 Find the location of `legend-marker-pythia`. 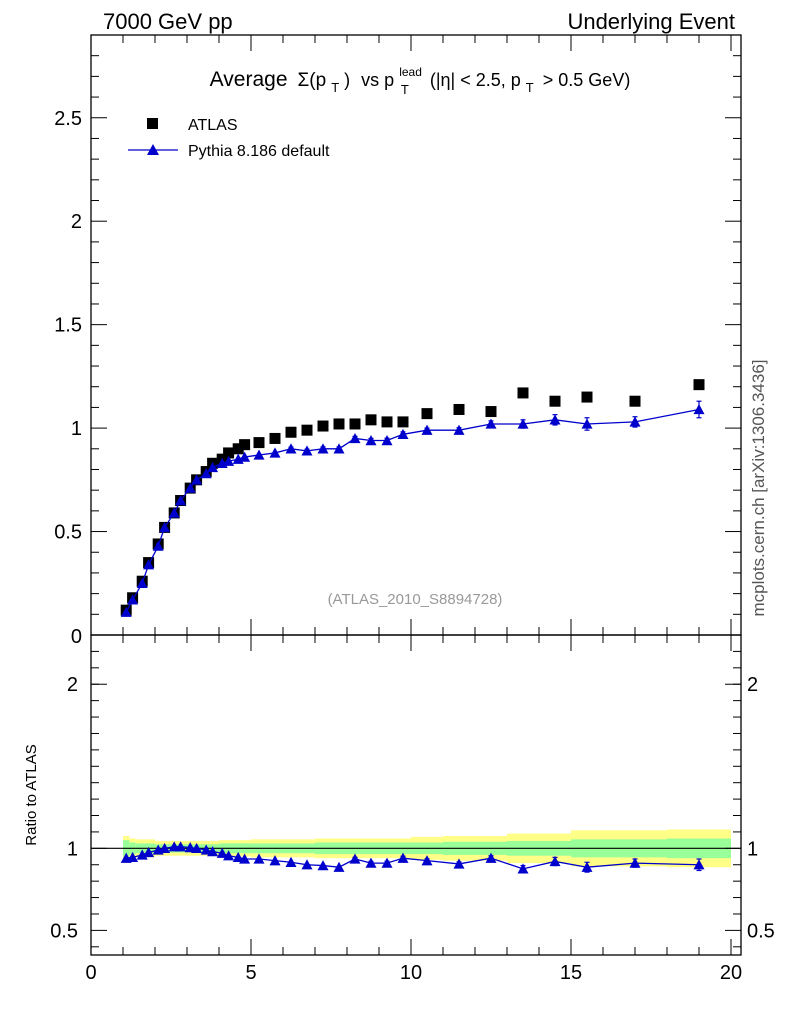

legend-marker-pythia is located at coordinates (153, 149).